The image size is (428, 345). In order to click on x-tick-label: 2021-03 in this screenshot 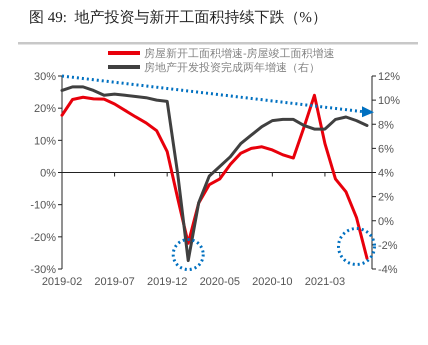, I will do `click(325, 282)`.